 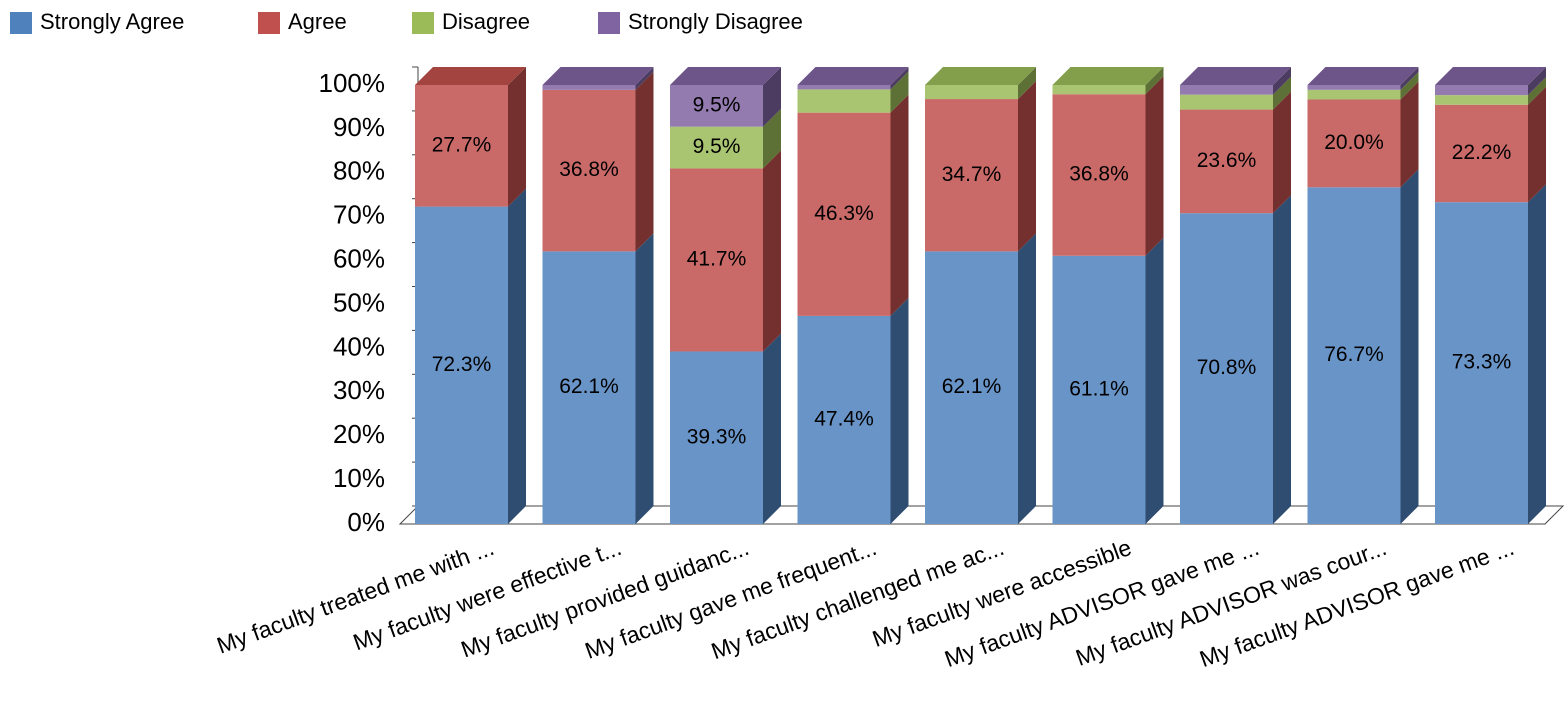 What do you see at coordinates (1354, 142) in the screenshot?
I see `value-label: 20.0%` at bounding box center [1354, 142].